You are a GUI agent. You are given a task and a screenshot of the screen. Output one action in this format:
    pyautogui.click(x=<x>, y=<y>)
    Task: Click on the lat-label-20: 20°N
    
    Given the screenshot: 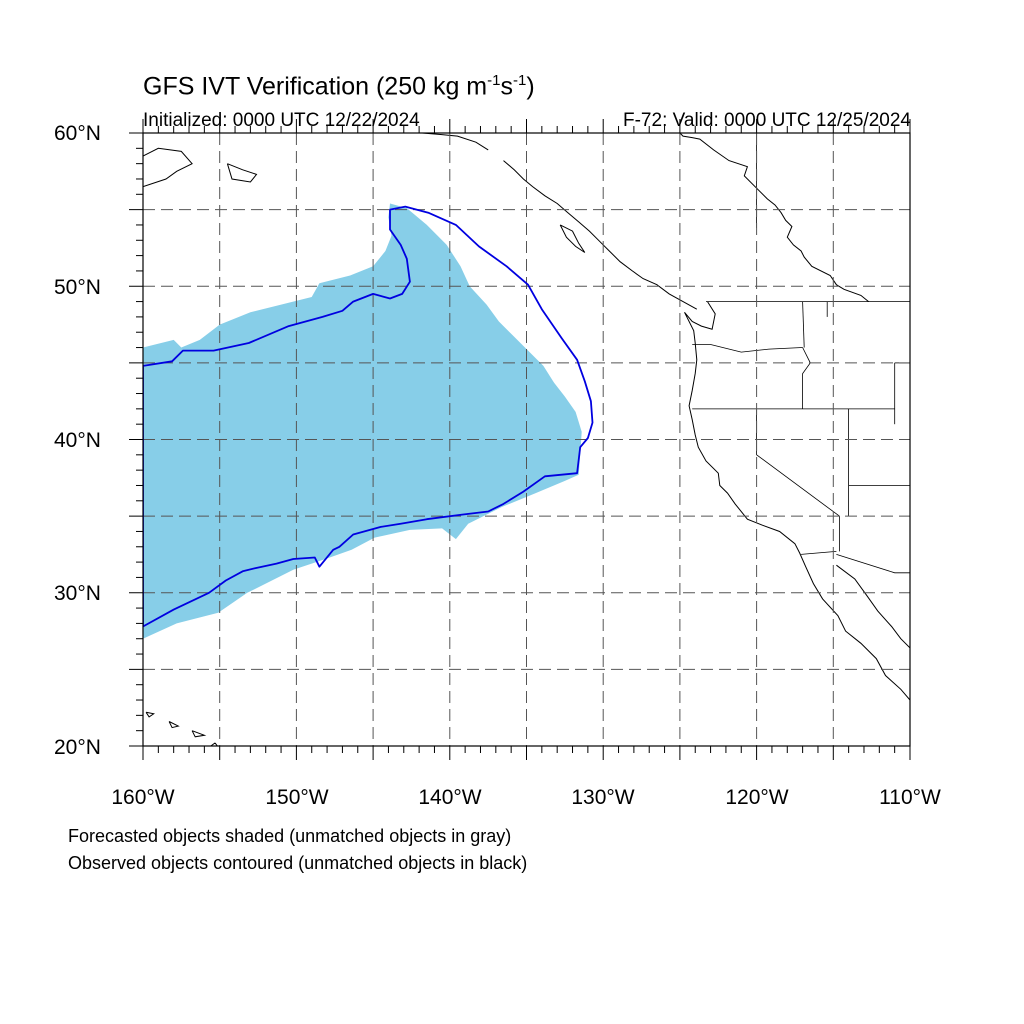 What is the action you would take?
    pyautogui.click(x=77, y=747)
    